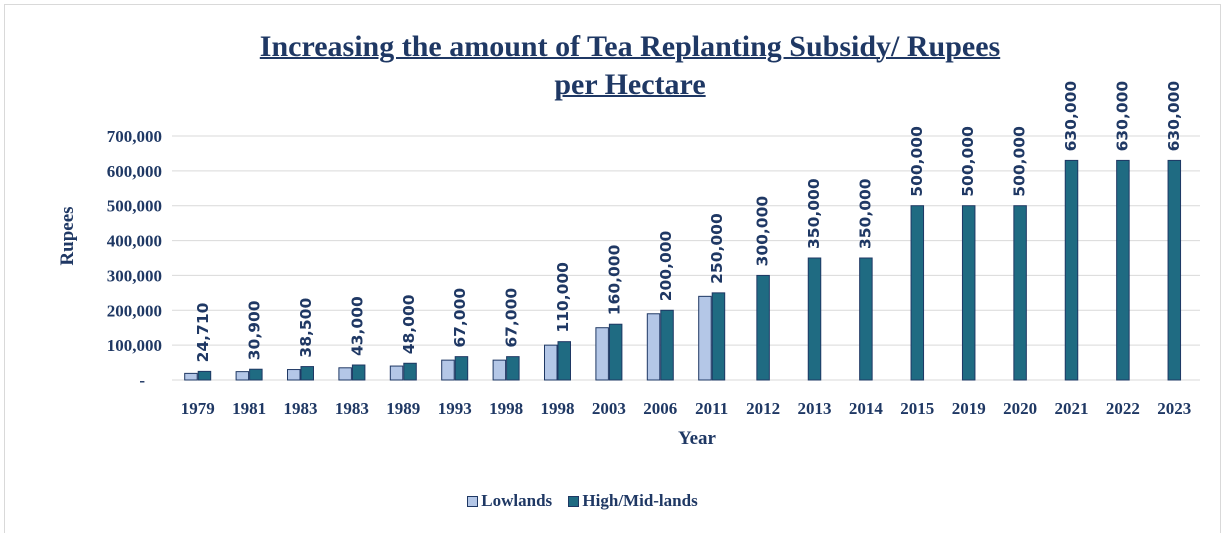 This screenshot has width=1225, height=533. Describe the element at coordinates (917, 408) in the screenshot. I see `x-tick-label: 2015` at that location.